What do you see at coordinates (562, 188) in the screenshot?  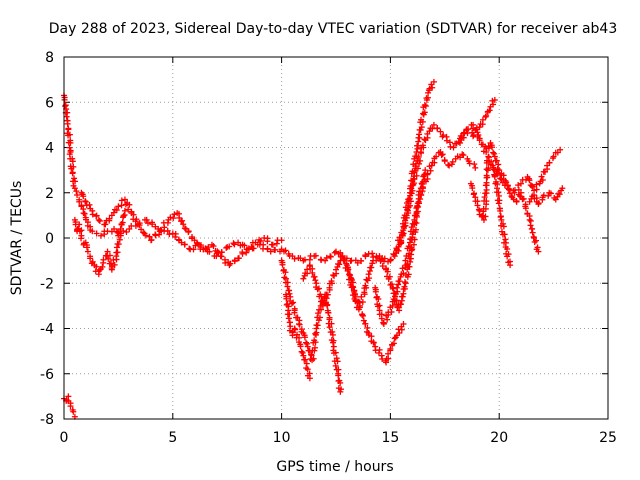 I see `data-point-s13` at bounding box center [562, 188].